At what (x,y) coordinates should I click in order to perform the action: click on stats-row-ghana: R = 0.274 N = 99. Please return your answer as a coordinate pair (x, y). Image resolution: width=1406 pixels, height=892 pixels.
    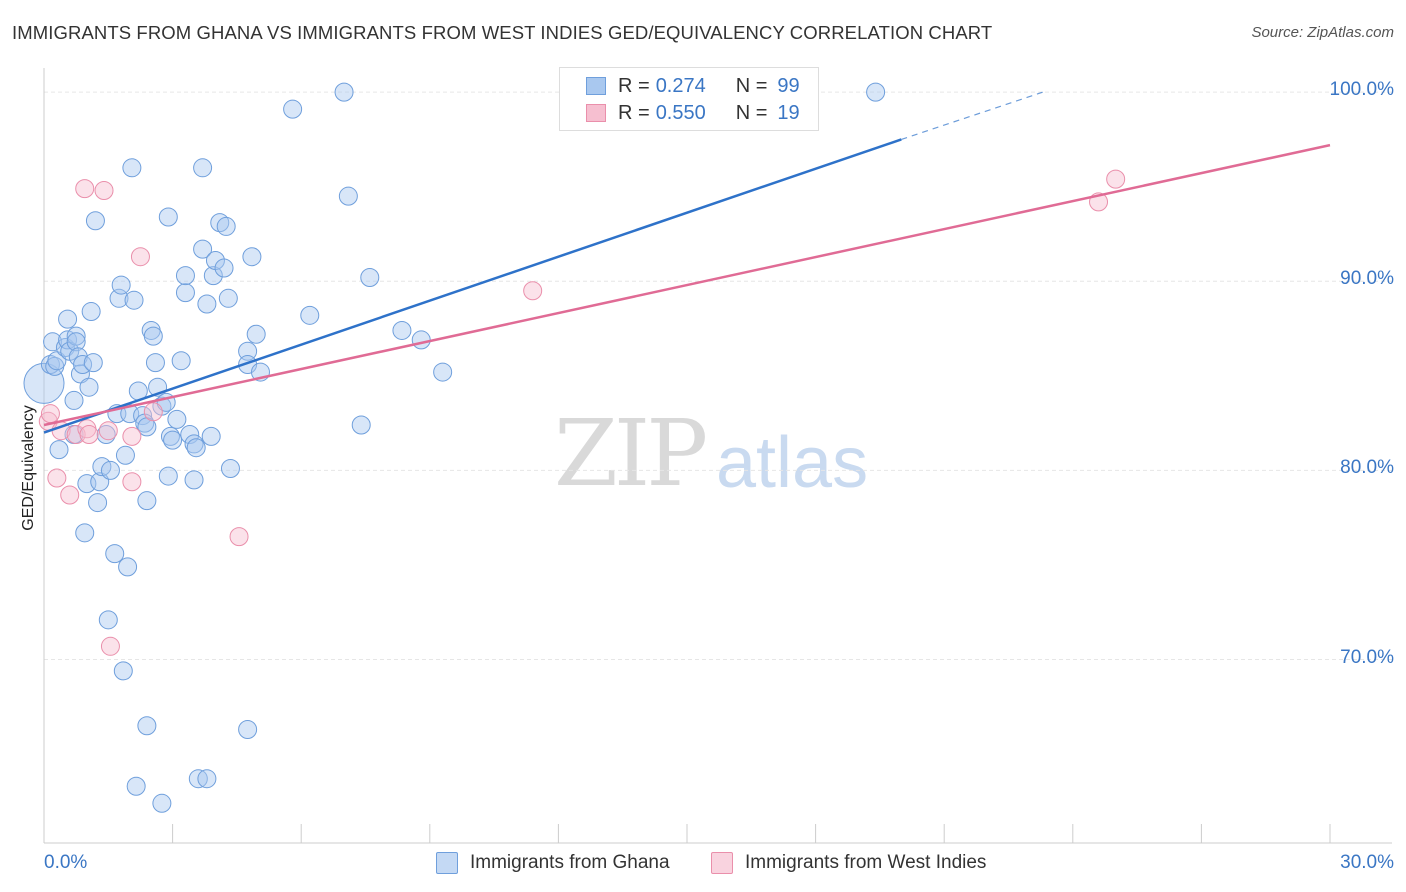
    Looking at the image, I should click on (693, 86).